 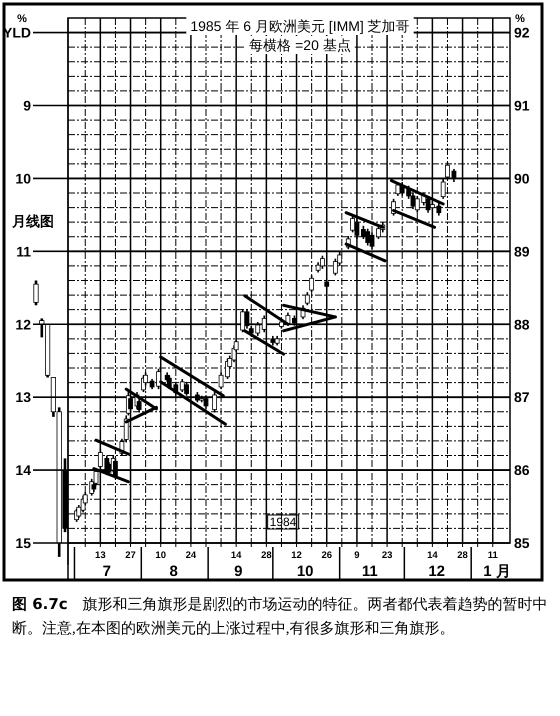 I want to click on x2-tick-label: 8, so click(x=173, y=571).